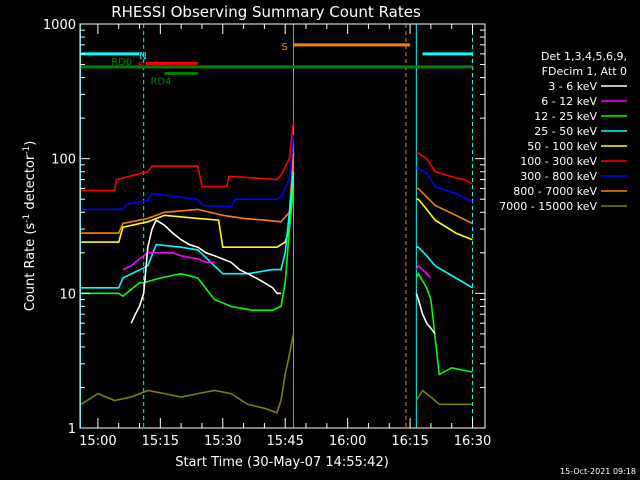 This screenshot has width=640, height=480. Describe the element at coordinates (284, 441) in the screenshot. I see `x-tick-label-3: 15:45` at that location.